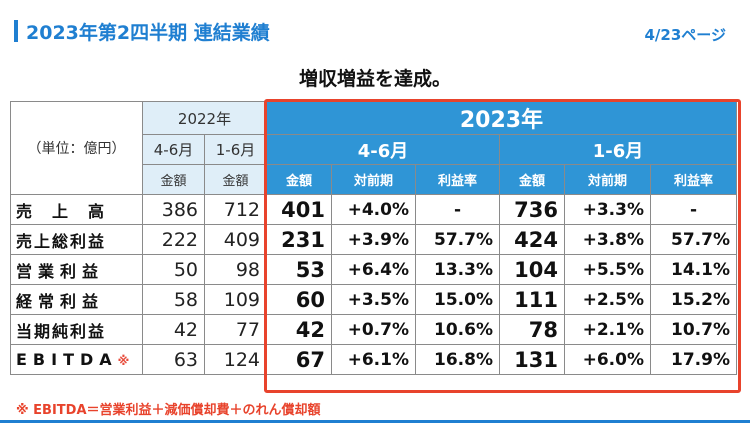 Image resolution: width=750 pixels, height=423 pixels. I want to click on cell-2022-h: 712, so click(235, 209).